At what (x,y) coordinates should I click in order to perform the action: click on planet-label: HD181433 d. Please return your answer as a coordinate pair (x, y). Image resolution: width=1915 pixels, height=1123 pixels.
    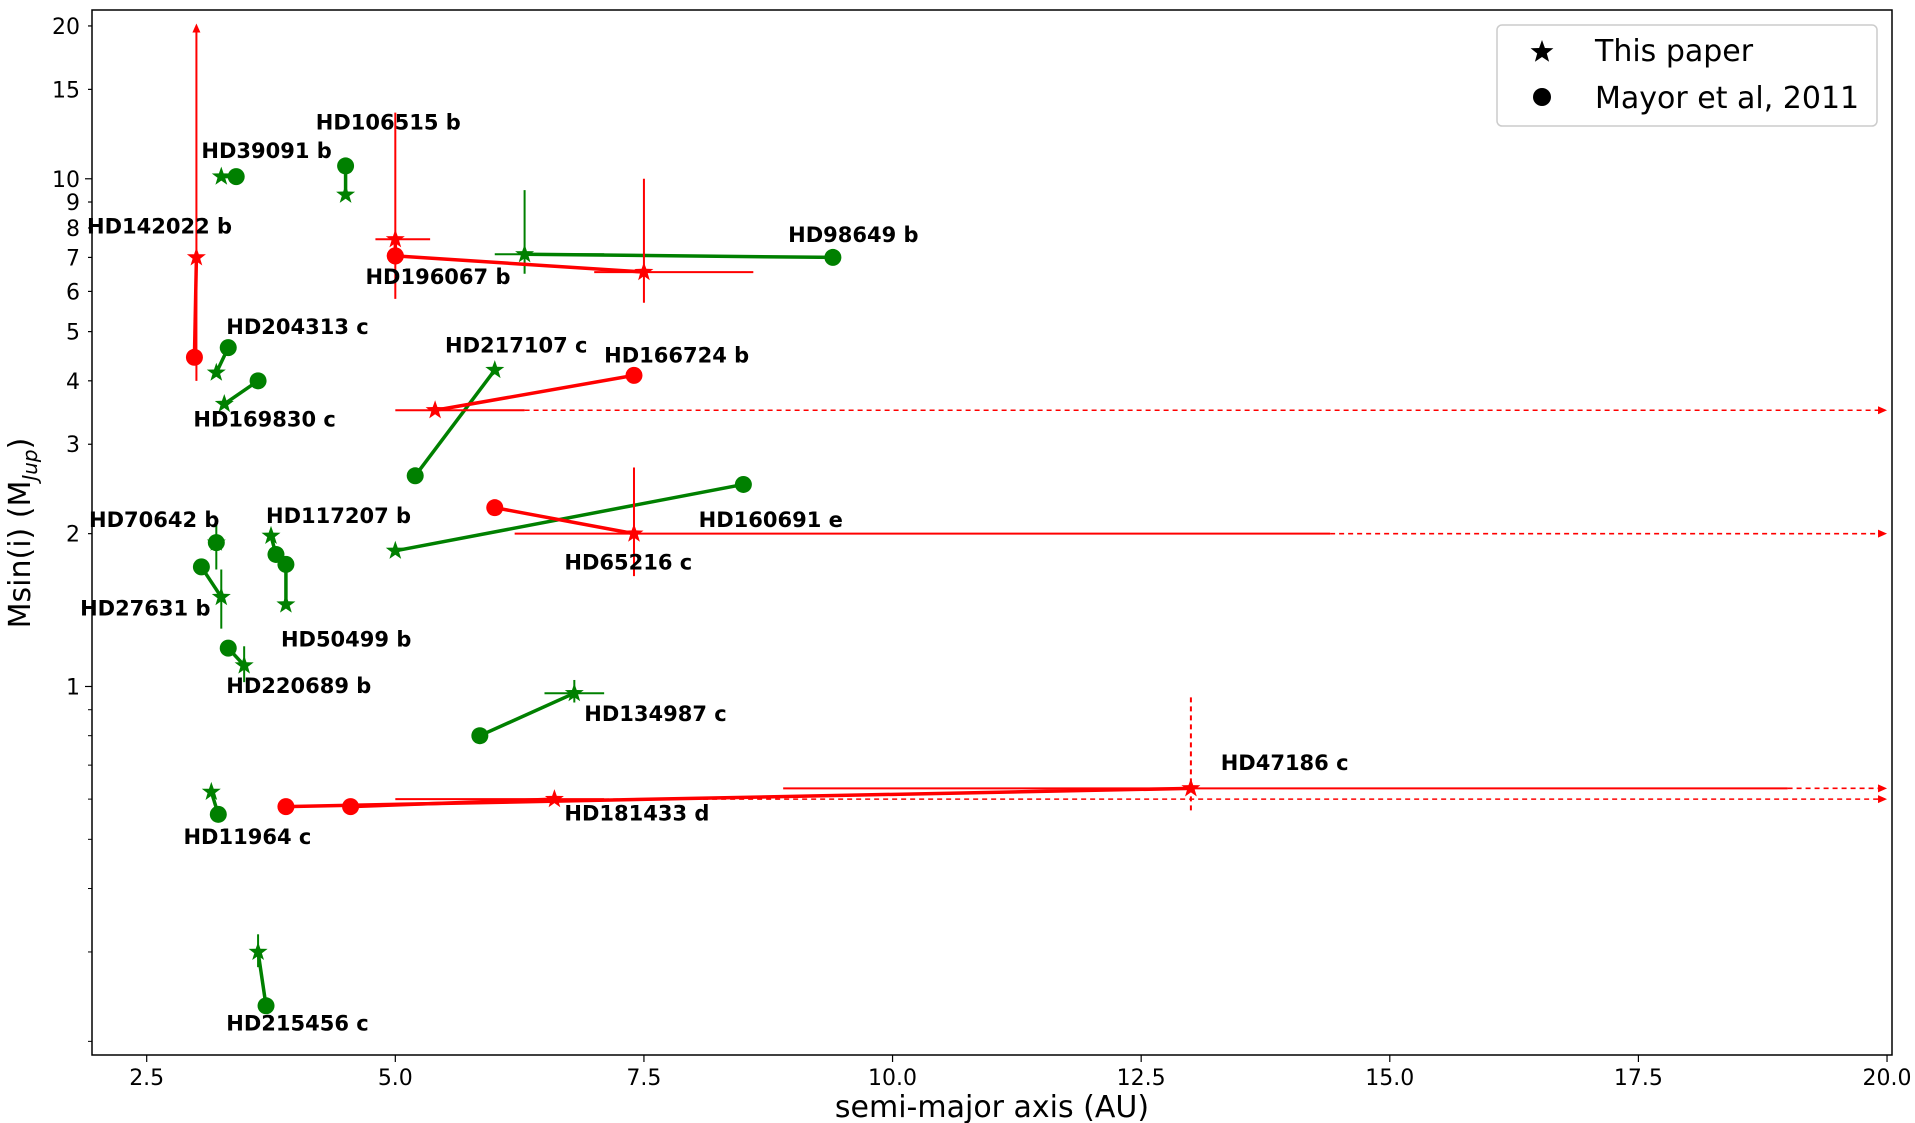
    Looking at the image, I should click on (636, 813).